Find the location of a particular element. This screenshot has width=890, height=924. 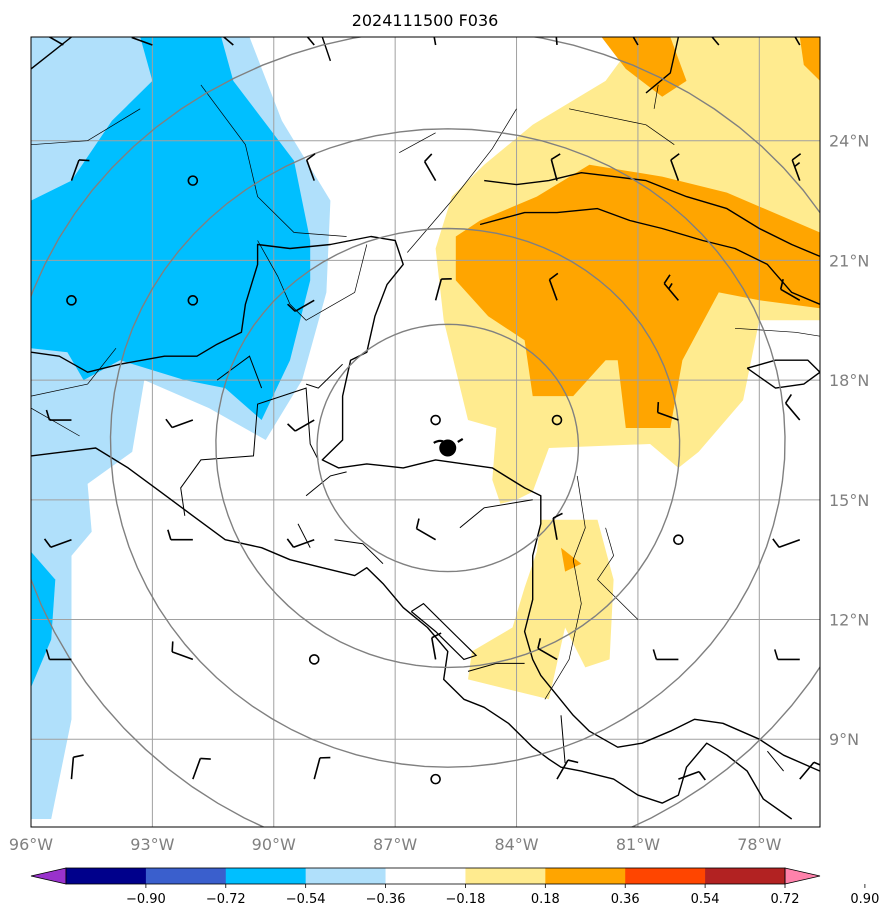

longitude-labels: 96°W 93°W 90°W 87°W 84°W 81°W 78°W is located at coordinates (395, 844).